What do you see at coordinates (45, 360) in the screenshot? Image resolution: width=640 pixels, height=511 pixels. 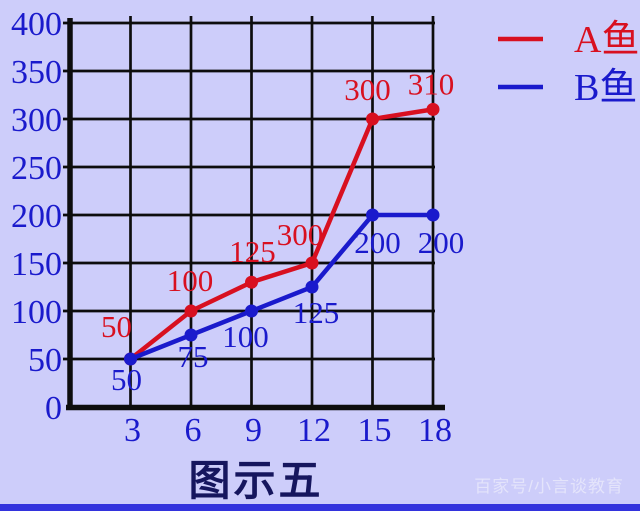 I see `y-tick-label: 50` at bounding box center [45, 360].